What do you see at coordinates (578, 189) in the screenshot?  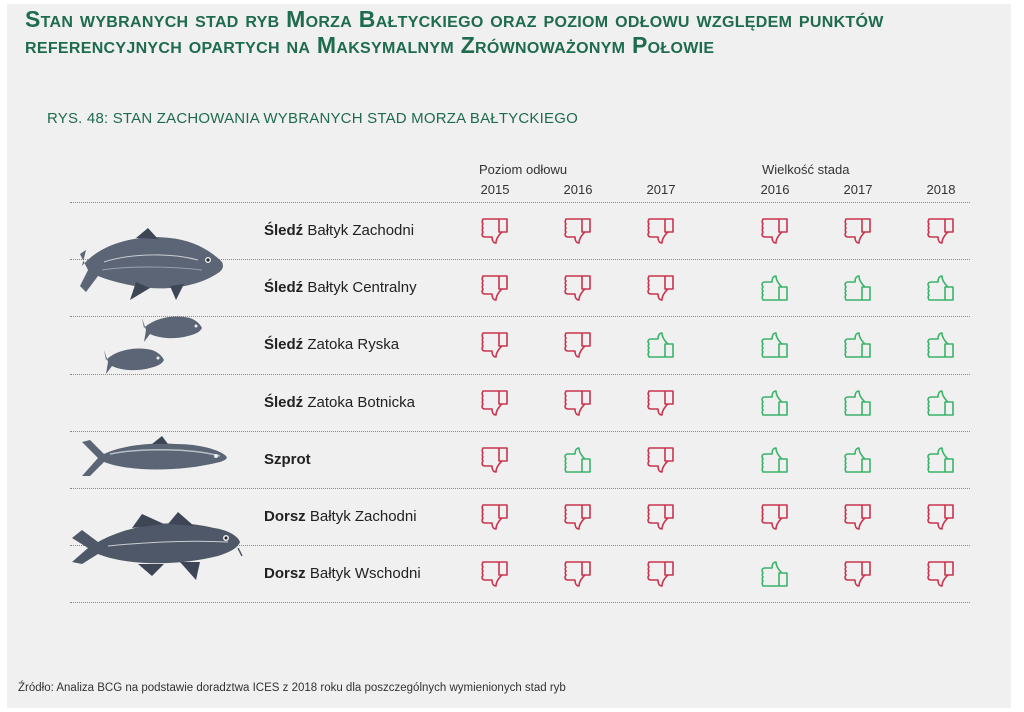 I see `year-fishing-2: 2016` at bounding box center [578, 189].